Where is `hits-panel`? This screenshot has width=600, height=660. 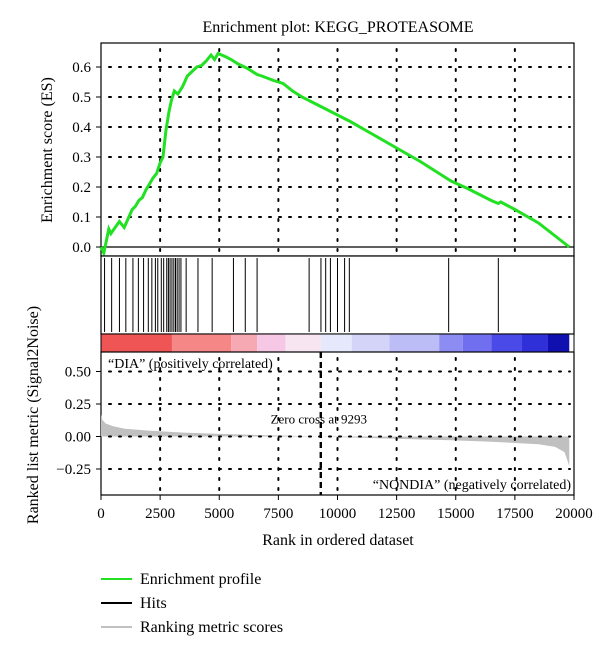
hits-panel is located at coordinates (337, 295).